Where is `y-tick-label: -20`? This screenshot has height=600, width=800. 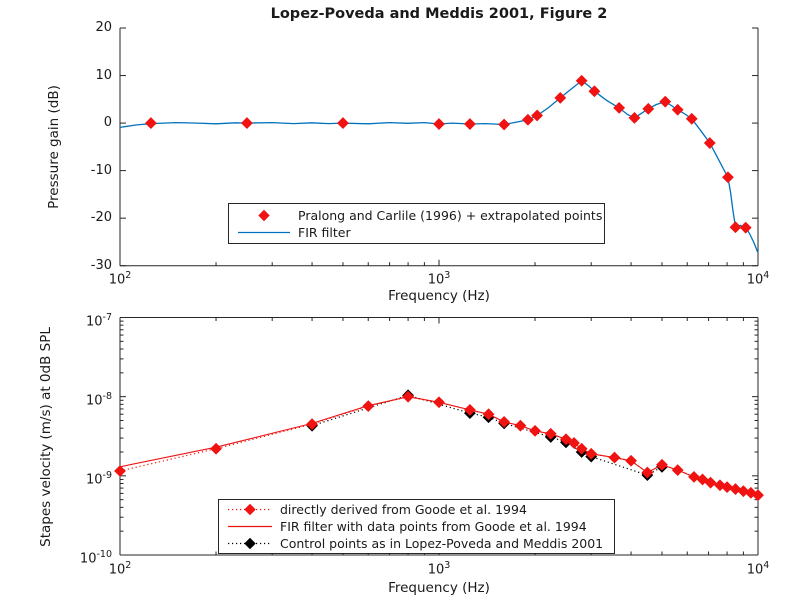 y-tick-label: -20 is located at coordinates (101, 218).